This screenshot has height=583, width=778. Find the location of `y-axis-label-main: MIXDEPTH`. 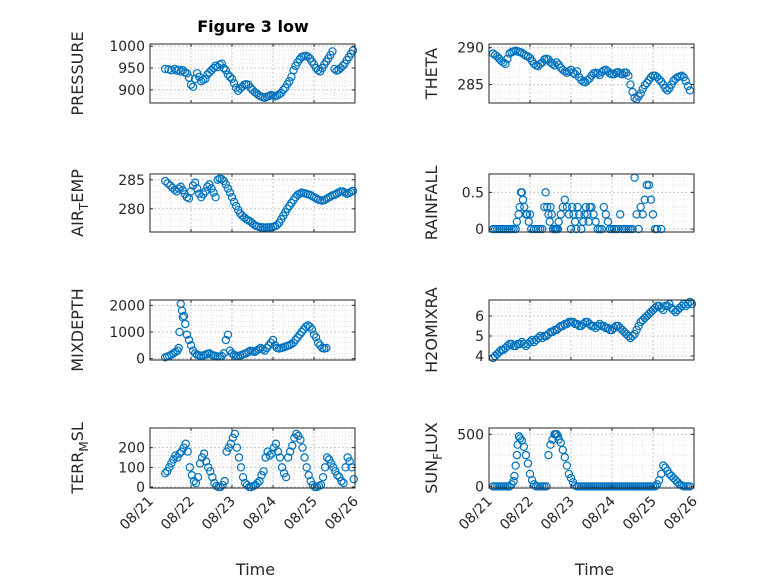

y-axis-label-main: MIXDEPTH is located at coordinates (77, 329).